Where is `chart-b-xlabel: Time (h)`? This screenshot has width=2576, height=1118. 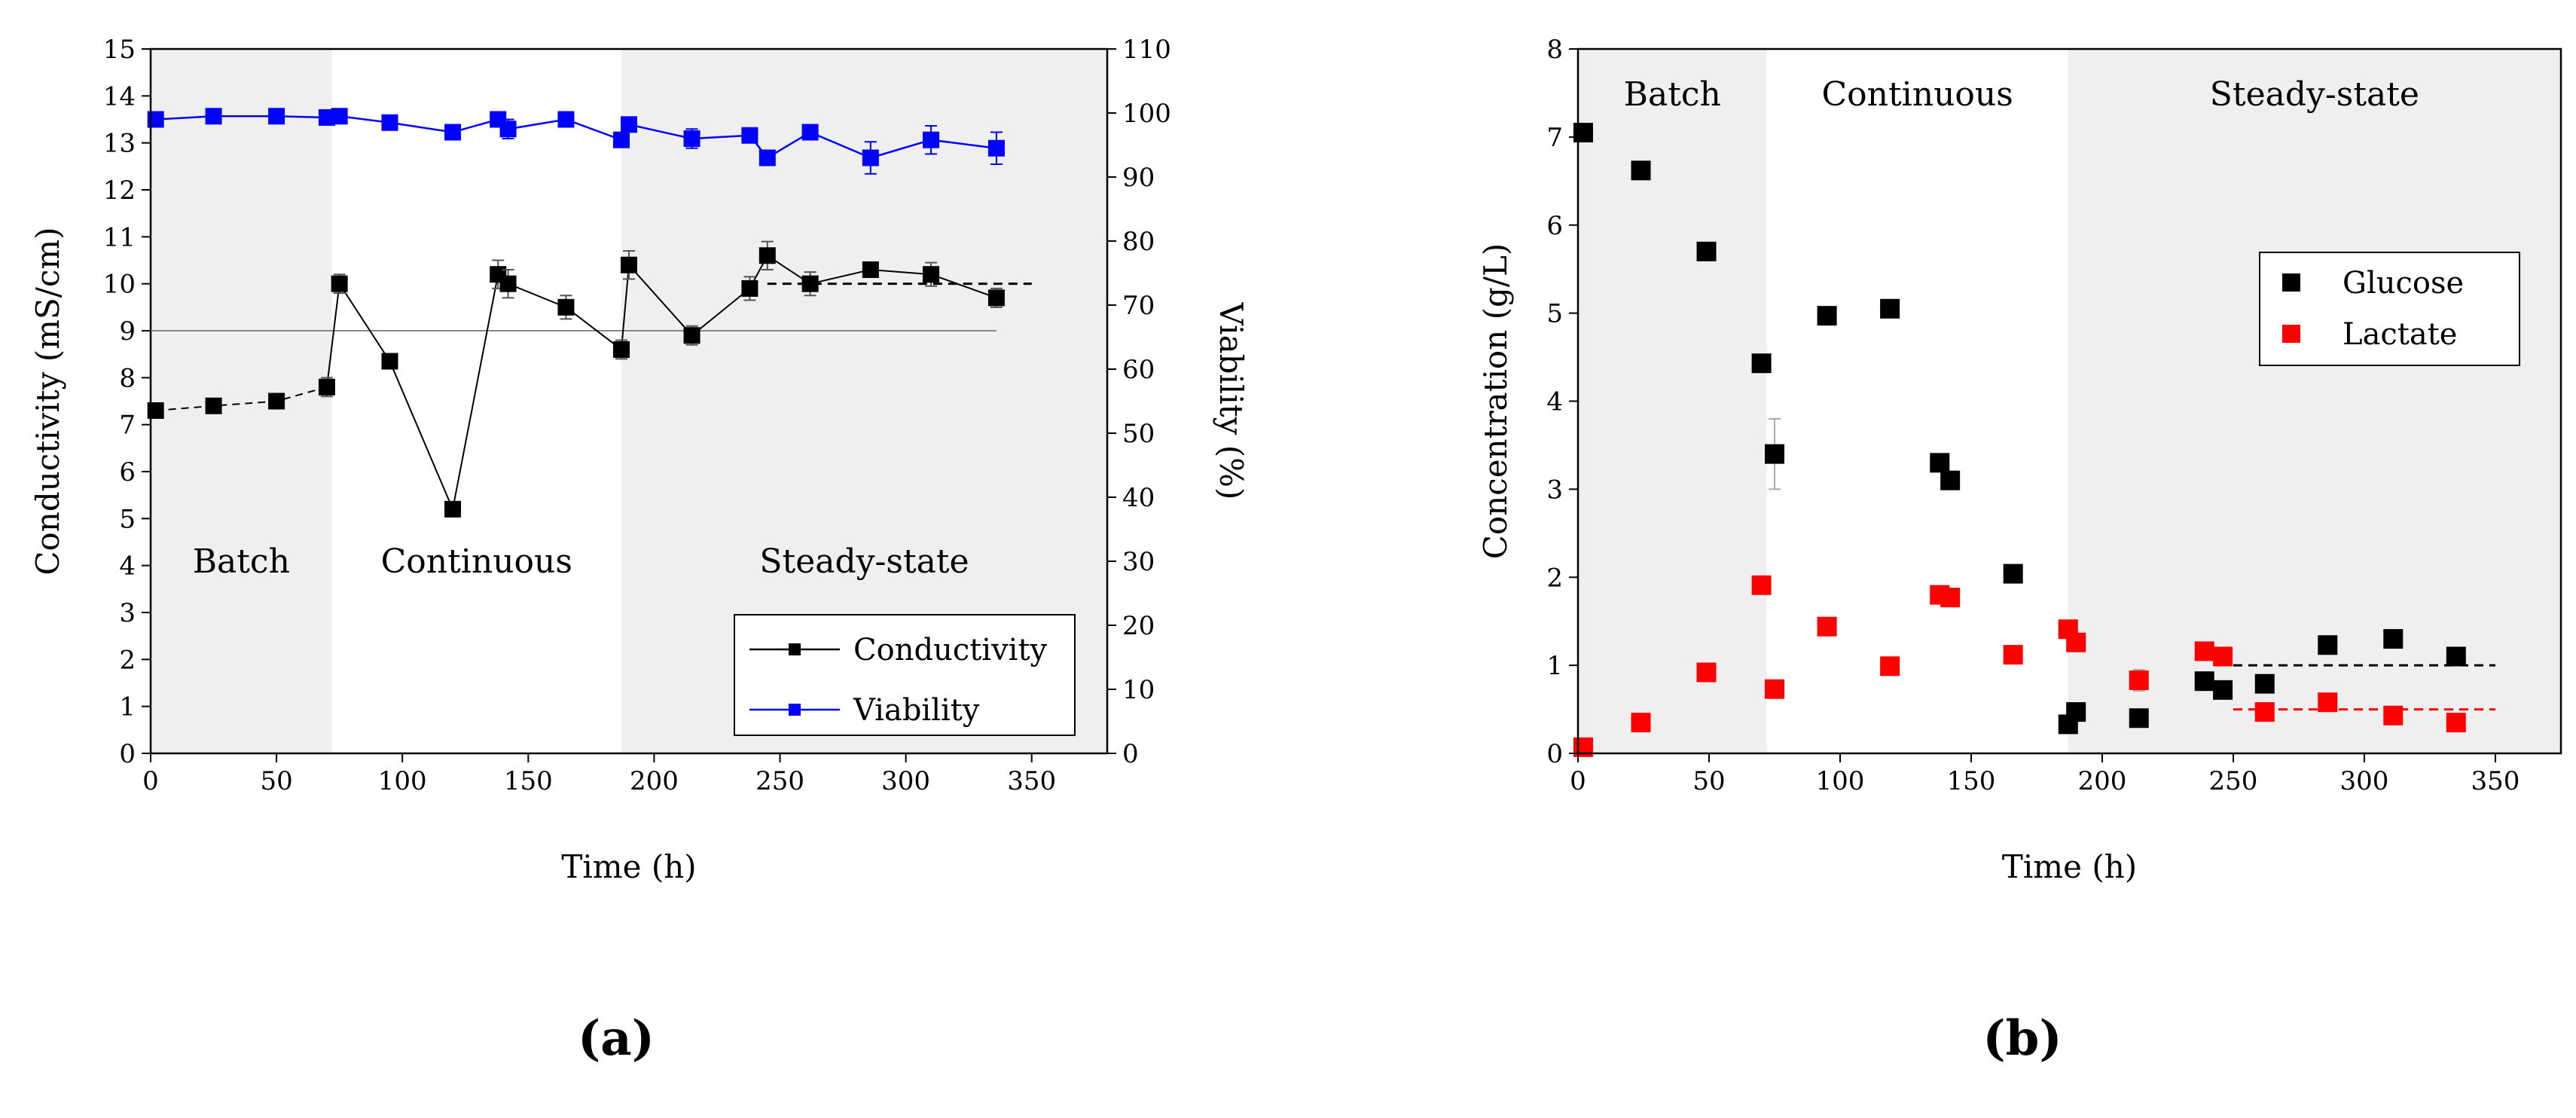
chart-b-xlabel: Time (h) is located at coordinates (2069, 866).